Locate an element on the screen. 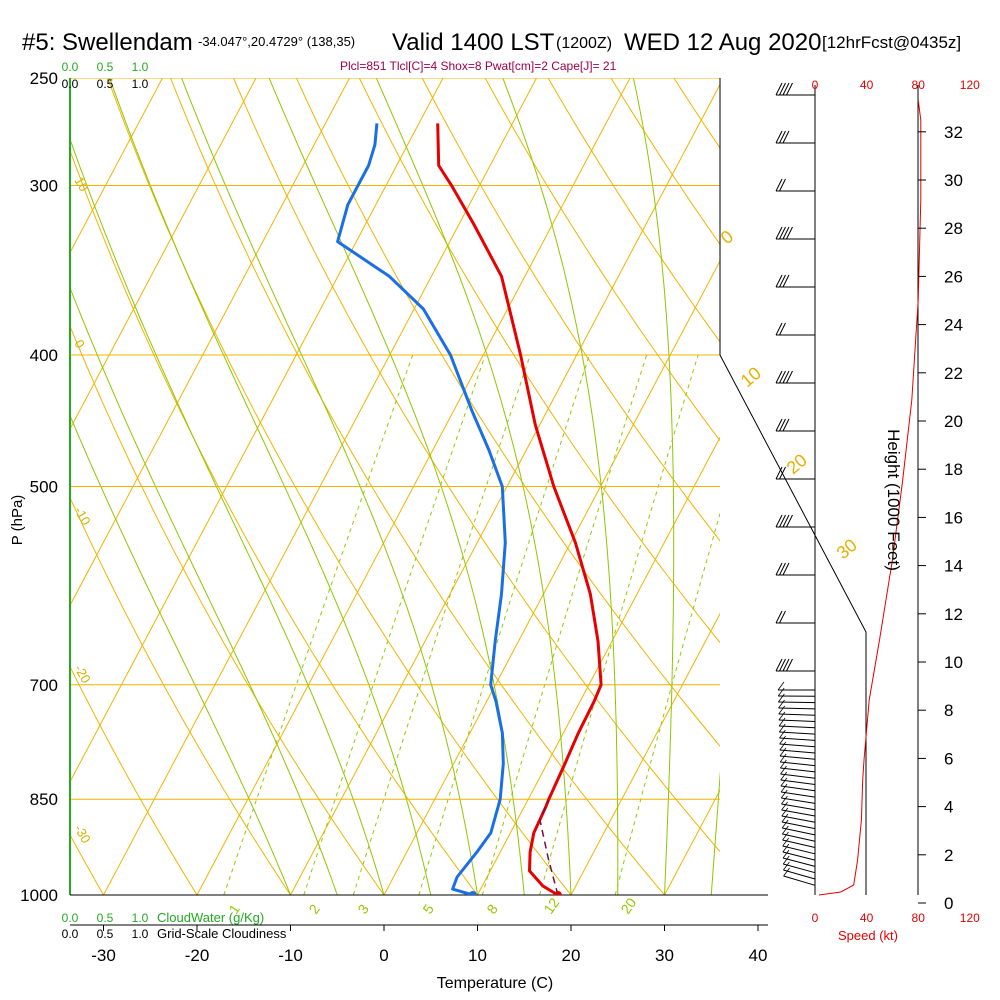  speed-tick-top: 40 is located at coordinates (867, 85).